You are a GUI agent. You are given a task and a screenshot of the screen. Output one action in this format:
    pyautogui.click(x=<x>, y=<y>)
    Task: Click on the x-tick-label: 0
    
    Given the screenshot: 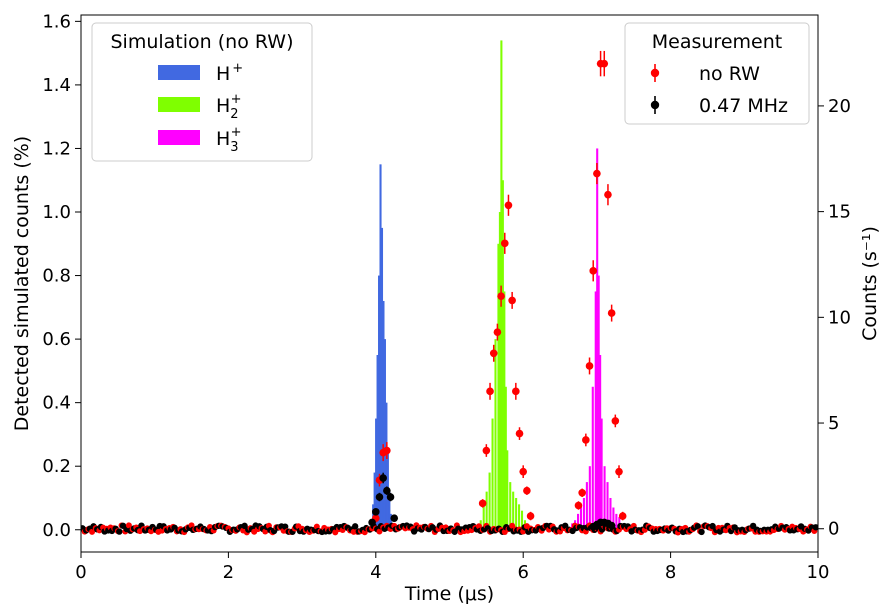 What is the action you would take?
    pyautogui.click(x=80, y=572)
    